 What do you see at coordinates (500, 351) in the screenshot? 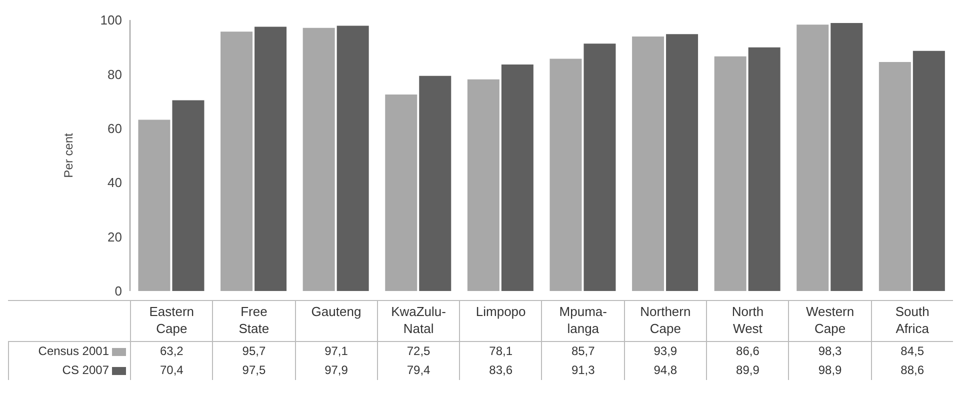
I see `data-label: 78,1` at bounding box center [500, 351].